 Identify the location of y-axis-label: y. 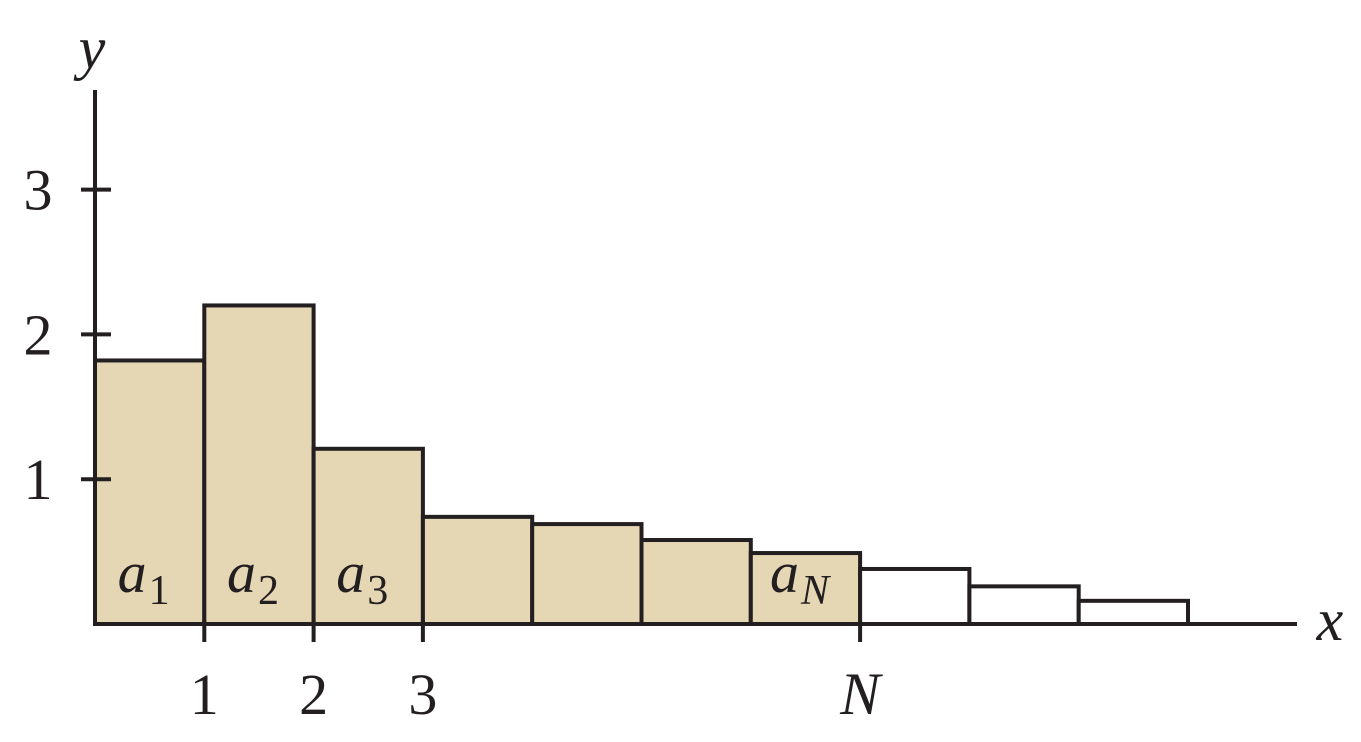
(89, 48).